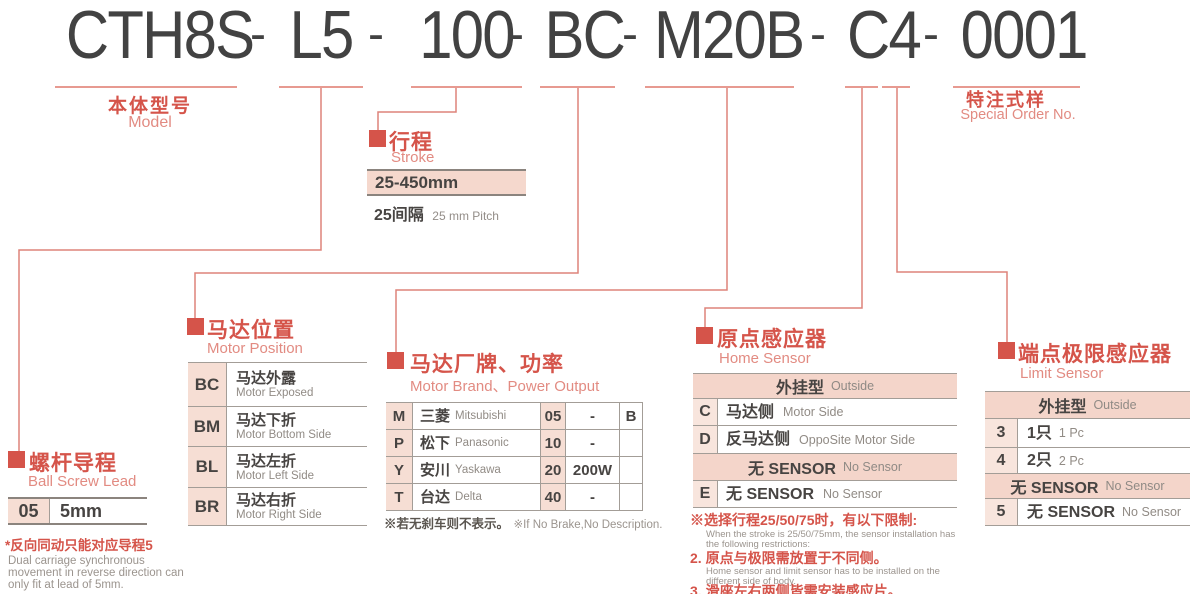  I want to click on ball-screw-title-en: Ball Screw Lead, so click(82, 481).